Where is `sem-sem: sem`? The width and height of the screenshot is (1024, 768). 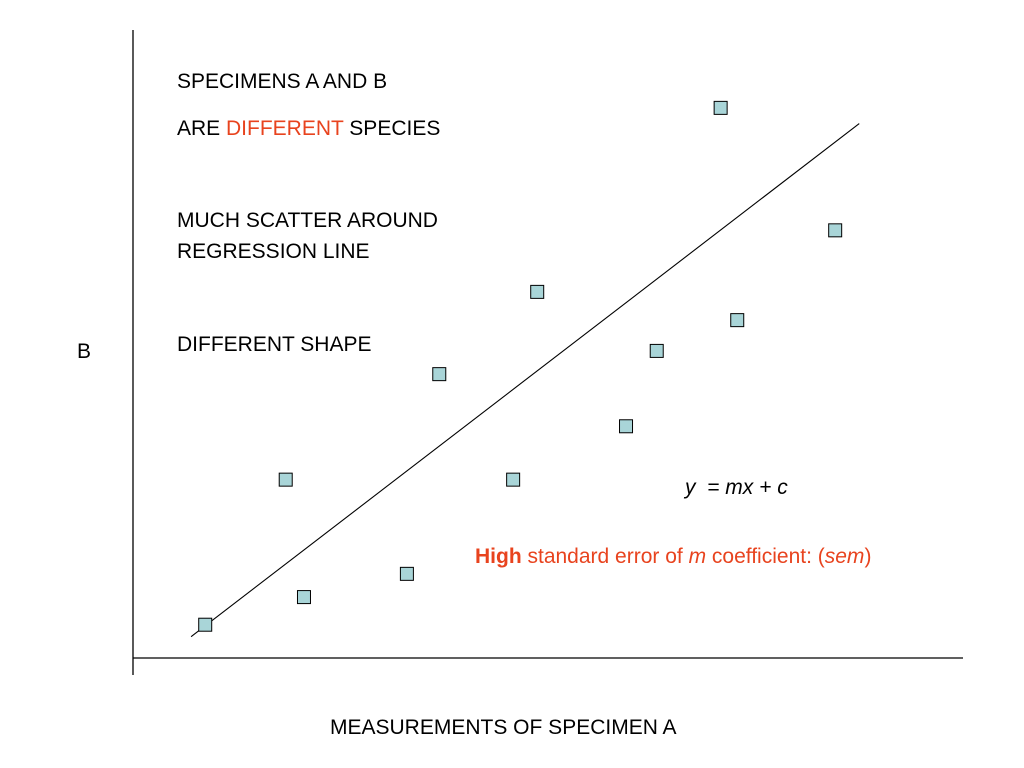 sem-sem: sem is located at coordinates (844, 556).